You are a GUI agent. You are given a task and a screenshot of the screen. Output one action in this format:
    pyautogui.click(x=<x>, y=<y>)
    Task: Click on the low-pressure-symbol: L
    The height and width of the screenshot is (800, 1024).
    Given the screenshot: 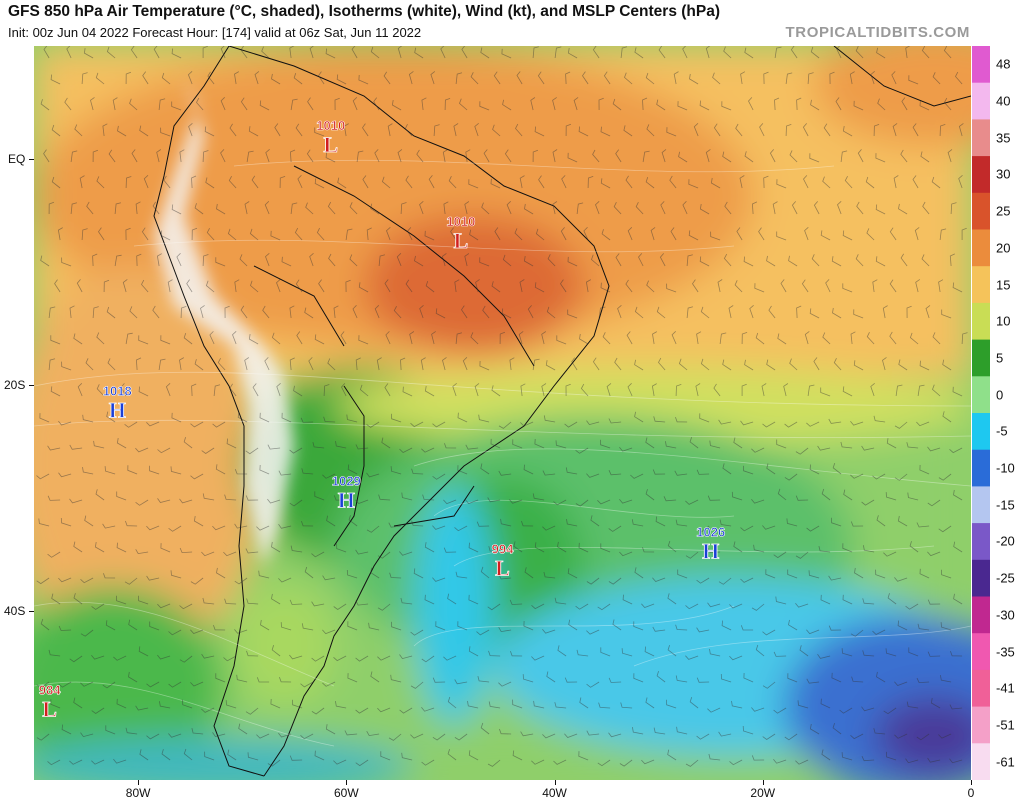 What is the action you would take?
    pyautogui.click(x=502, y=567)
    